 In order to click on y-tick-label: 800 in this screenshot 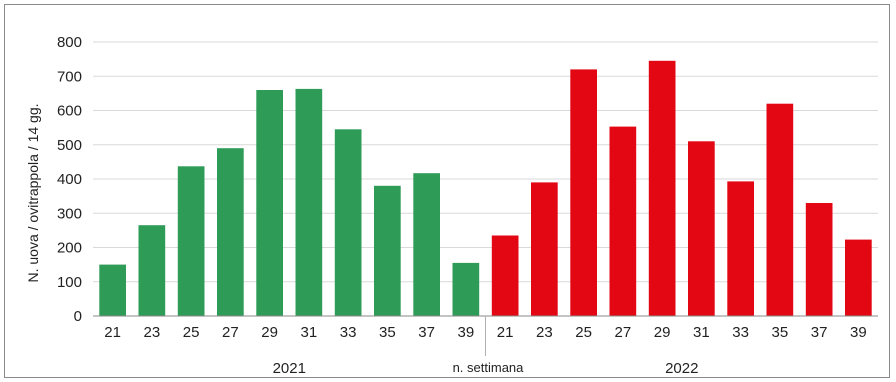, I will do `click(69, 42)`.